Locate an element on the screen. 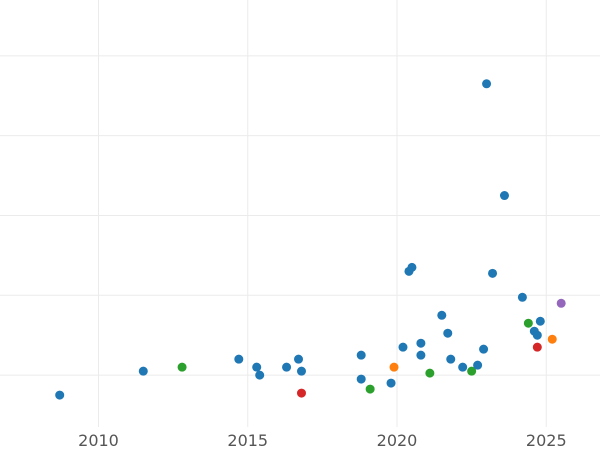  x-tick-label-2: 2020 is located at coordinates (397, 440).